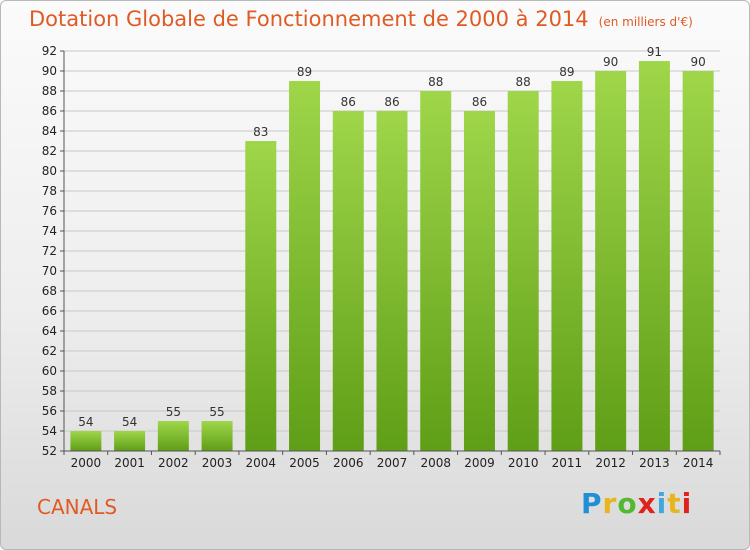 The image size is (750, 550). I want to click on chart-subtitle: (en milliers d'€), so click(645, 22).